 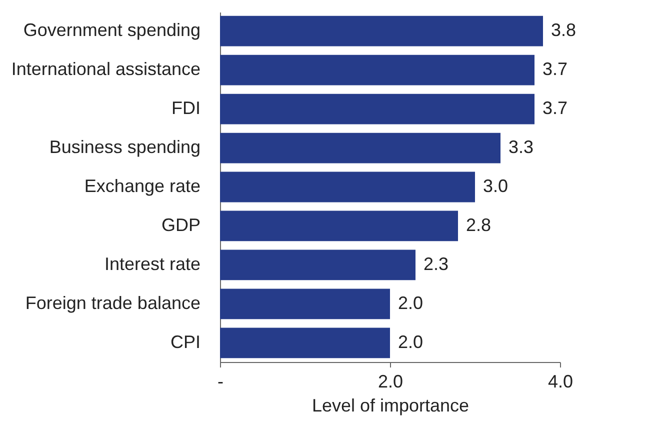 What do you see at coordinates (152, 264) in the screenshot?
I see `y-tick-label: Interest rate` at bounding box center [152, 264].